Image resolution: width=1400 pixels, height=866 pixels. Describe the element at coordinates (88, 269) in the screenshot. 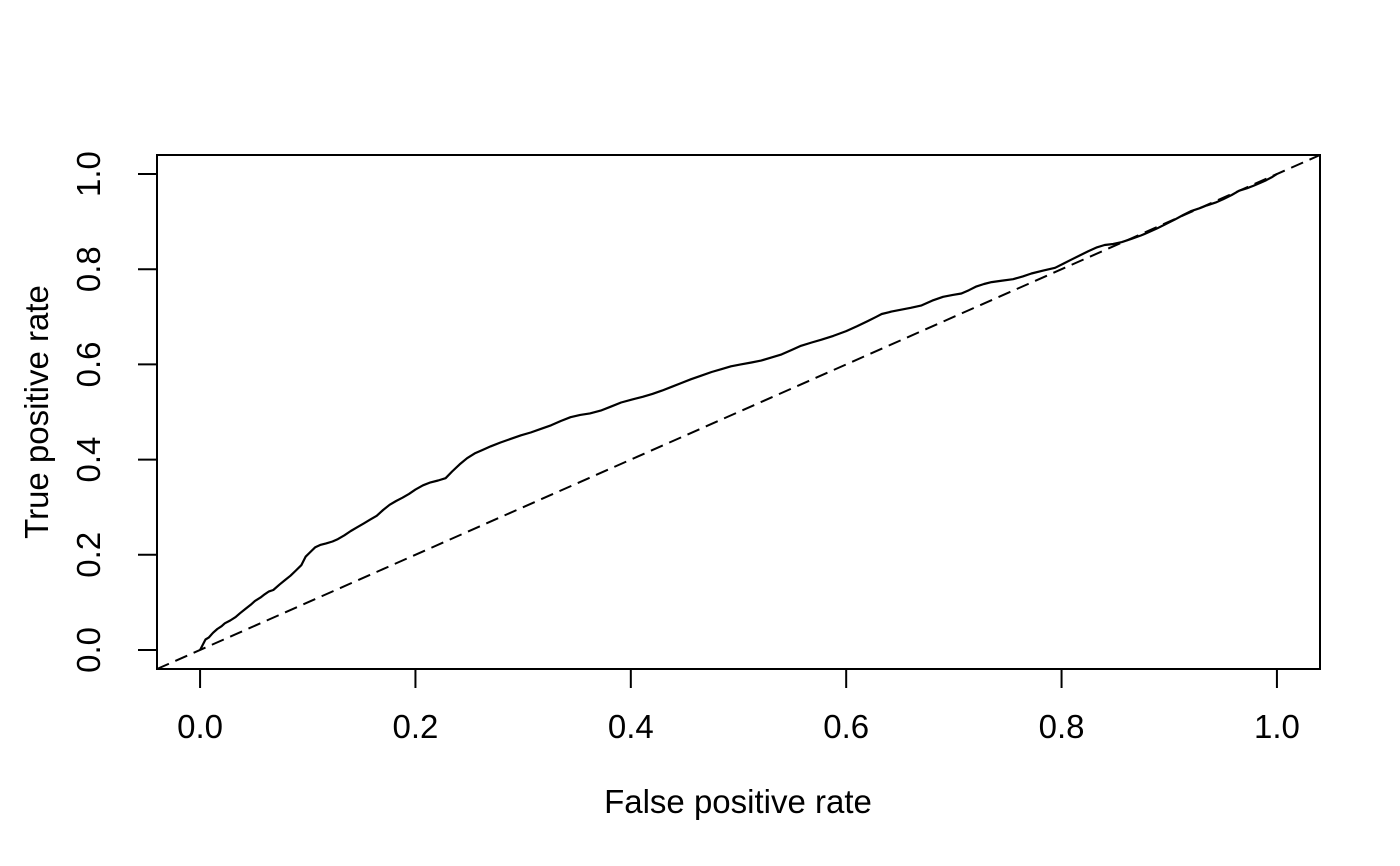

I see `y-tick-label: 0.8` at that location.